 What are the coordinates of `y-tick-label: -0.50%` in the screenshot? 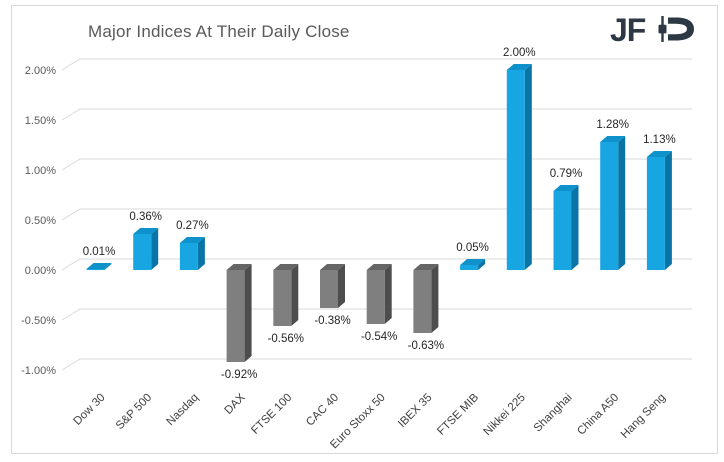 It's located at (38, 321).